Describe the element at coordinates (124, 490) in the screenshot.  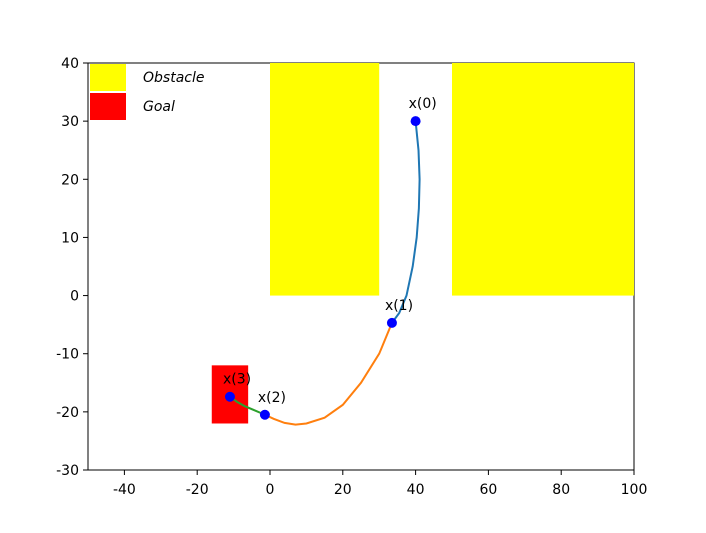
I see `x-tick-label: -40` at that location.